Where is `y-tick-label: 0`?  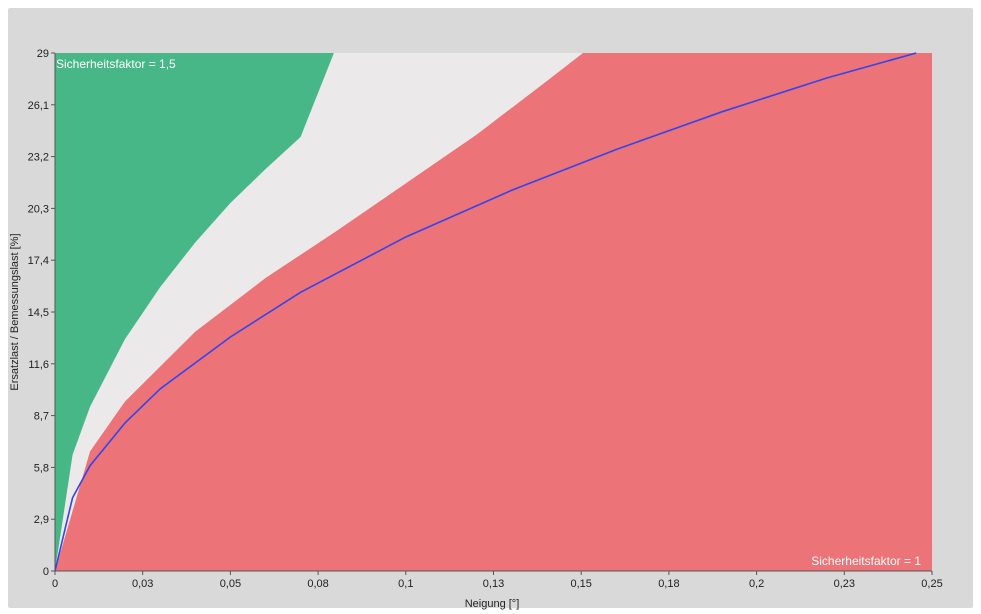
y-tick-label: 0 is located at coordinates (46, 572).